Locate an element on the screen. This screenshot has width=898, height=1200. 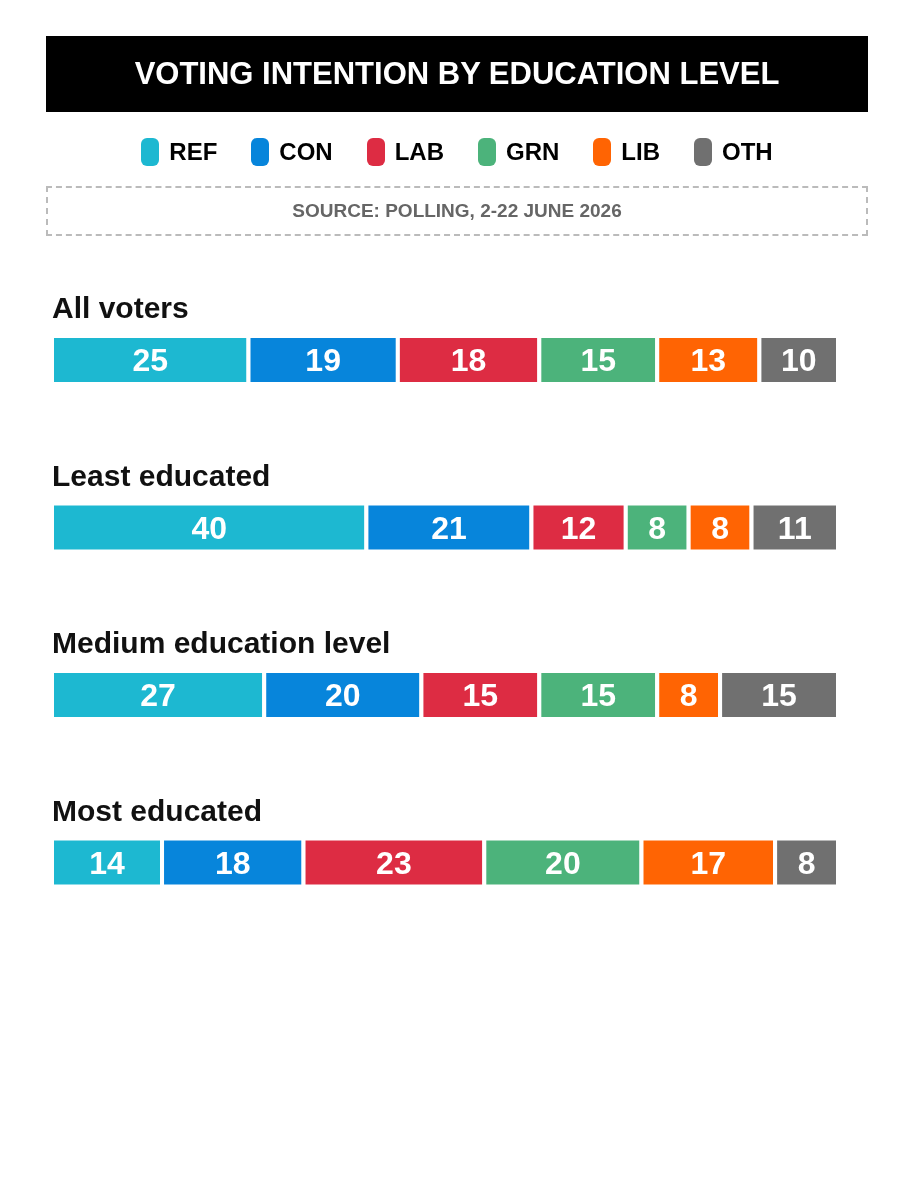
data-label: 14 is located at coordinates (107, 862).